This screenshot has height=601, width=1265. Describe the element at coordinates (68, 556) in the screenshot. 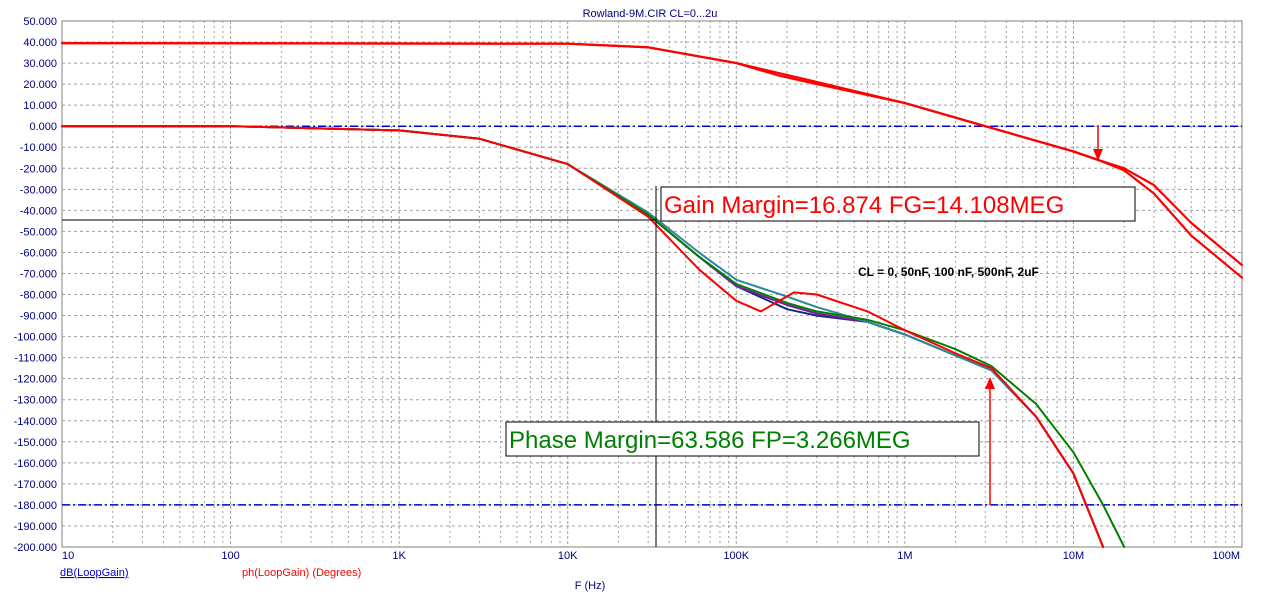

I see `x-tick-label: 10` at that location.